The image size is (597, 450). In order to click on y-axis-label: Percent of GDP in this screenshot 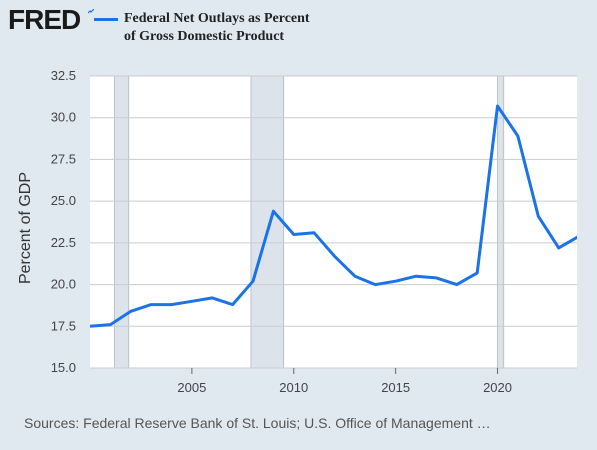, I will do `click(25, 228)`.